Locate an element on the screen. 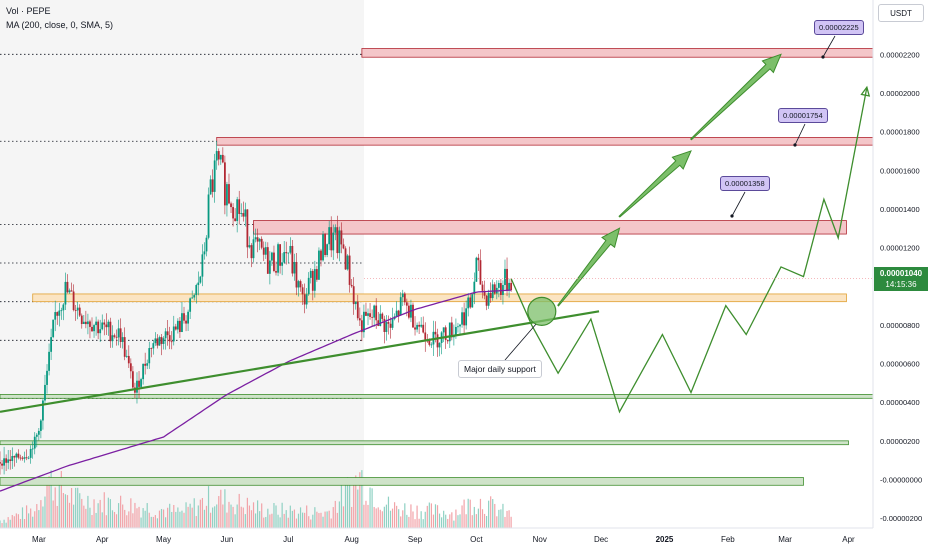 The width and height of the screenshot is (932, 555). price-tick-8: 0.00000800 is located at coordinates (900, 325).